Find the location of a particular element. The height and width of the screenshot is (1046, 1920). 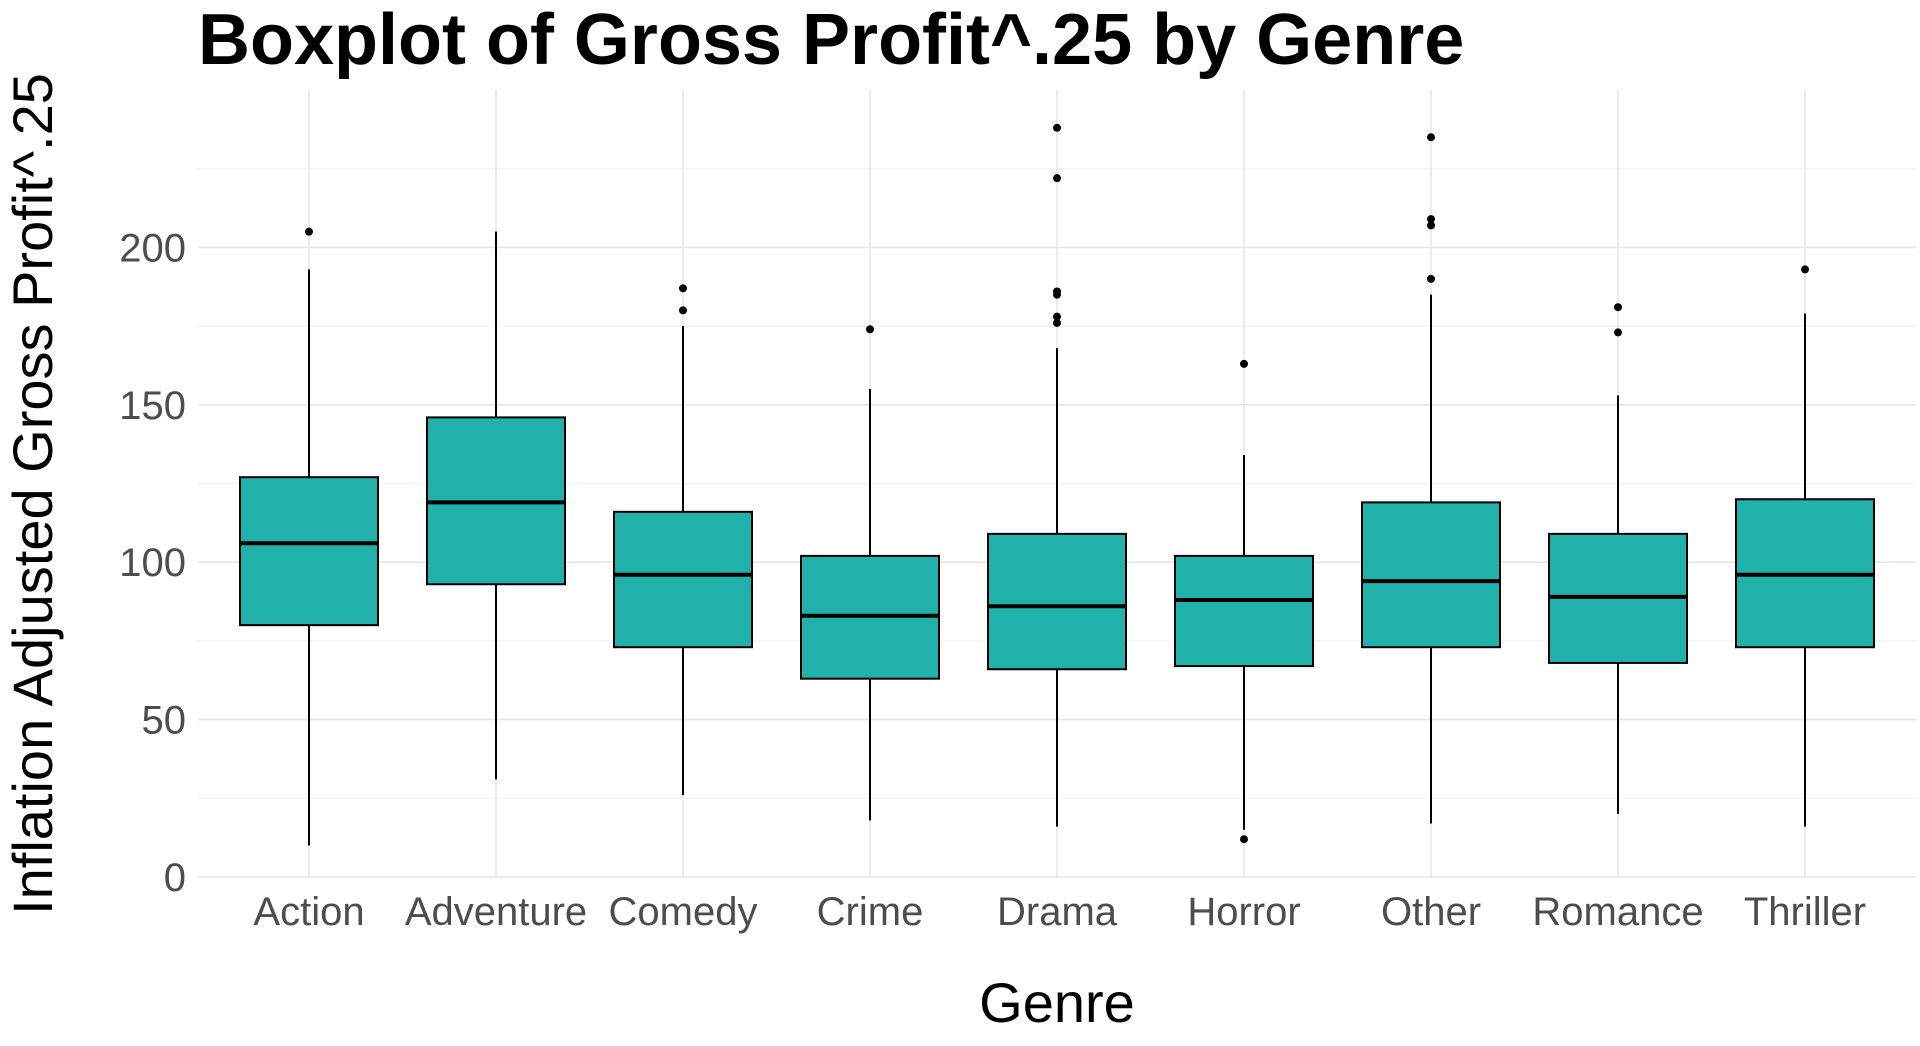

x-tick-label: Other is located at coordinates (1431, 912).